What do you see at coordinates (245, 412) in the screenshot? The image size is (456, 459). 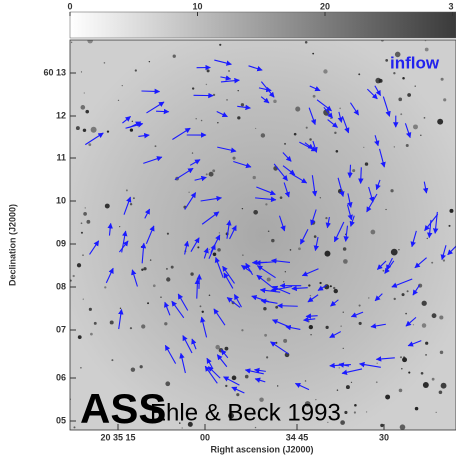 I see `credit: Ehle & Beck 1993` at bounding box center [245, 412].